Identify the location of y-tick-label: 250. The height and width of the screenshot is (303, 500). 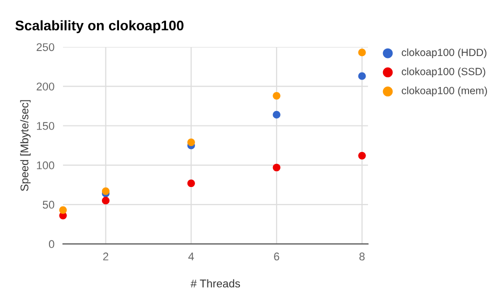
(45, 47).